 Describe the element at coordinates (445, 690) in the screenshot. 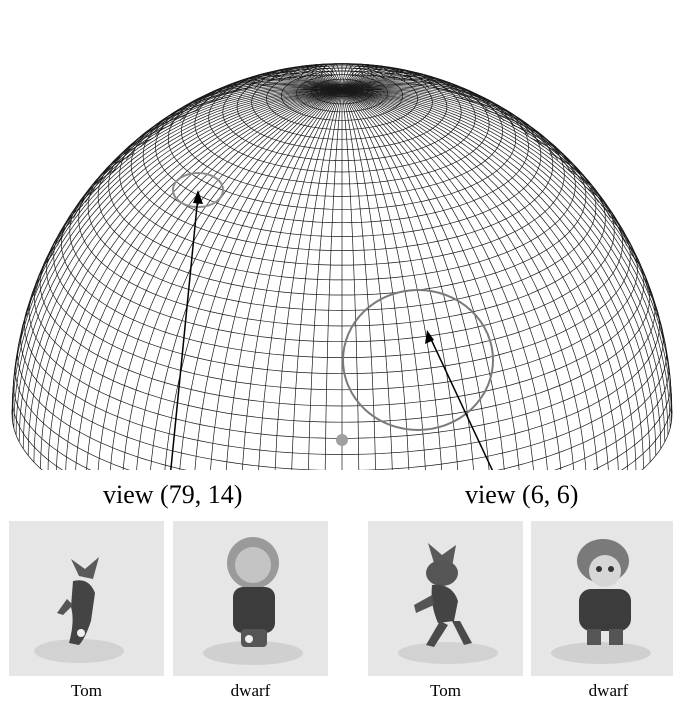

I see `thumbnail-caption-tom-6-6: Tom` at that location.